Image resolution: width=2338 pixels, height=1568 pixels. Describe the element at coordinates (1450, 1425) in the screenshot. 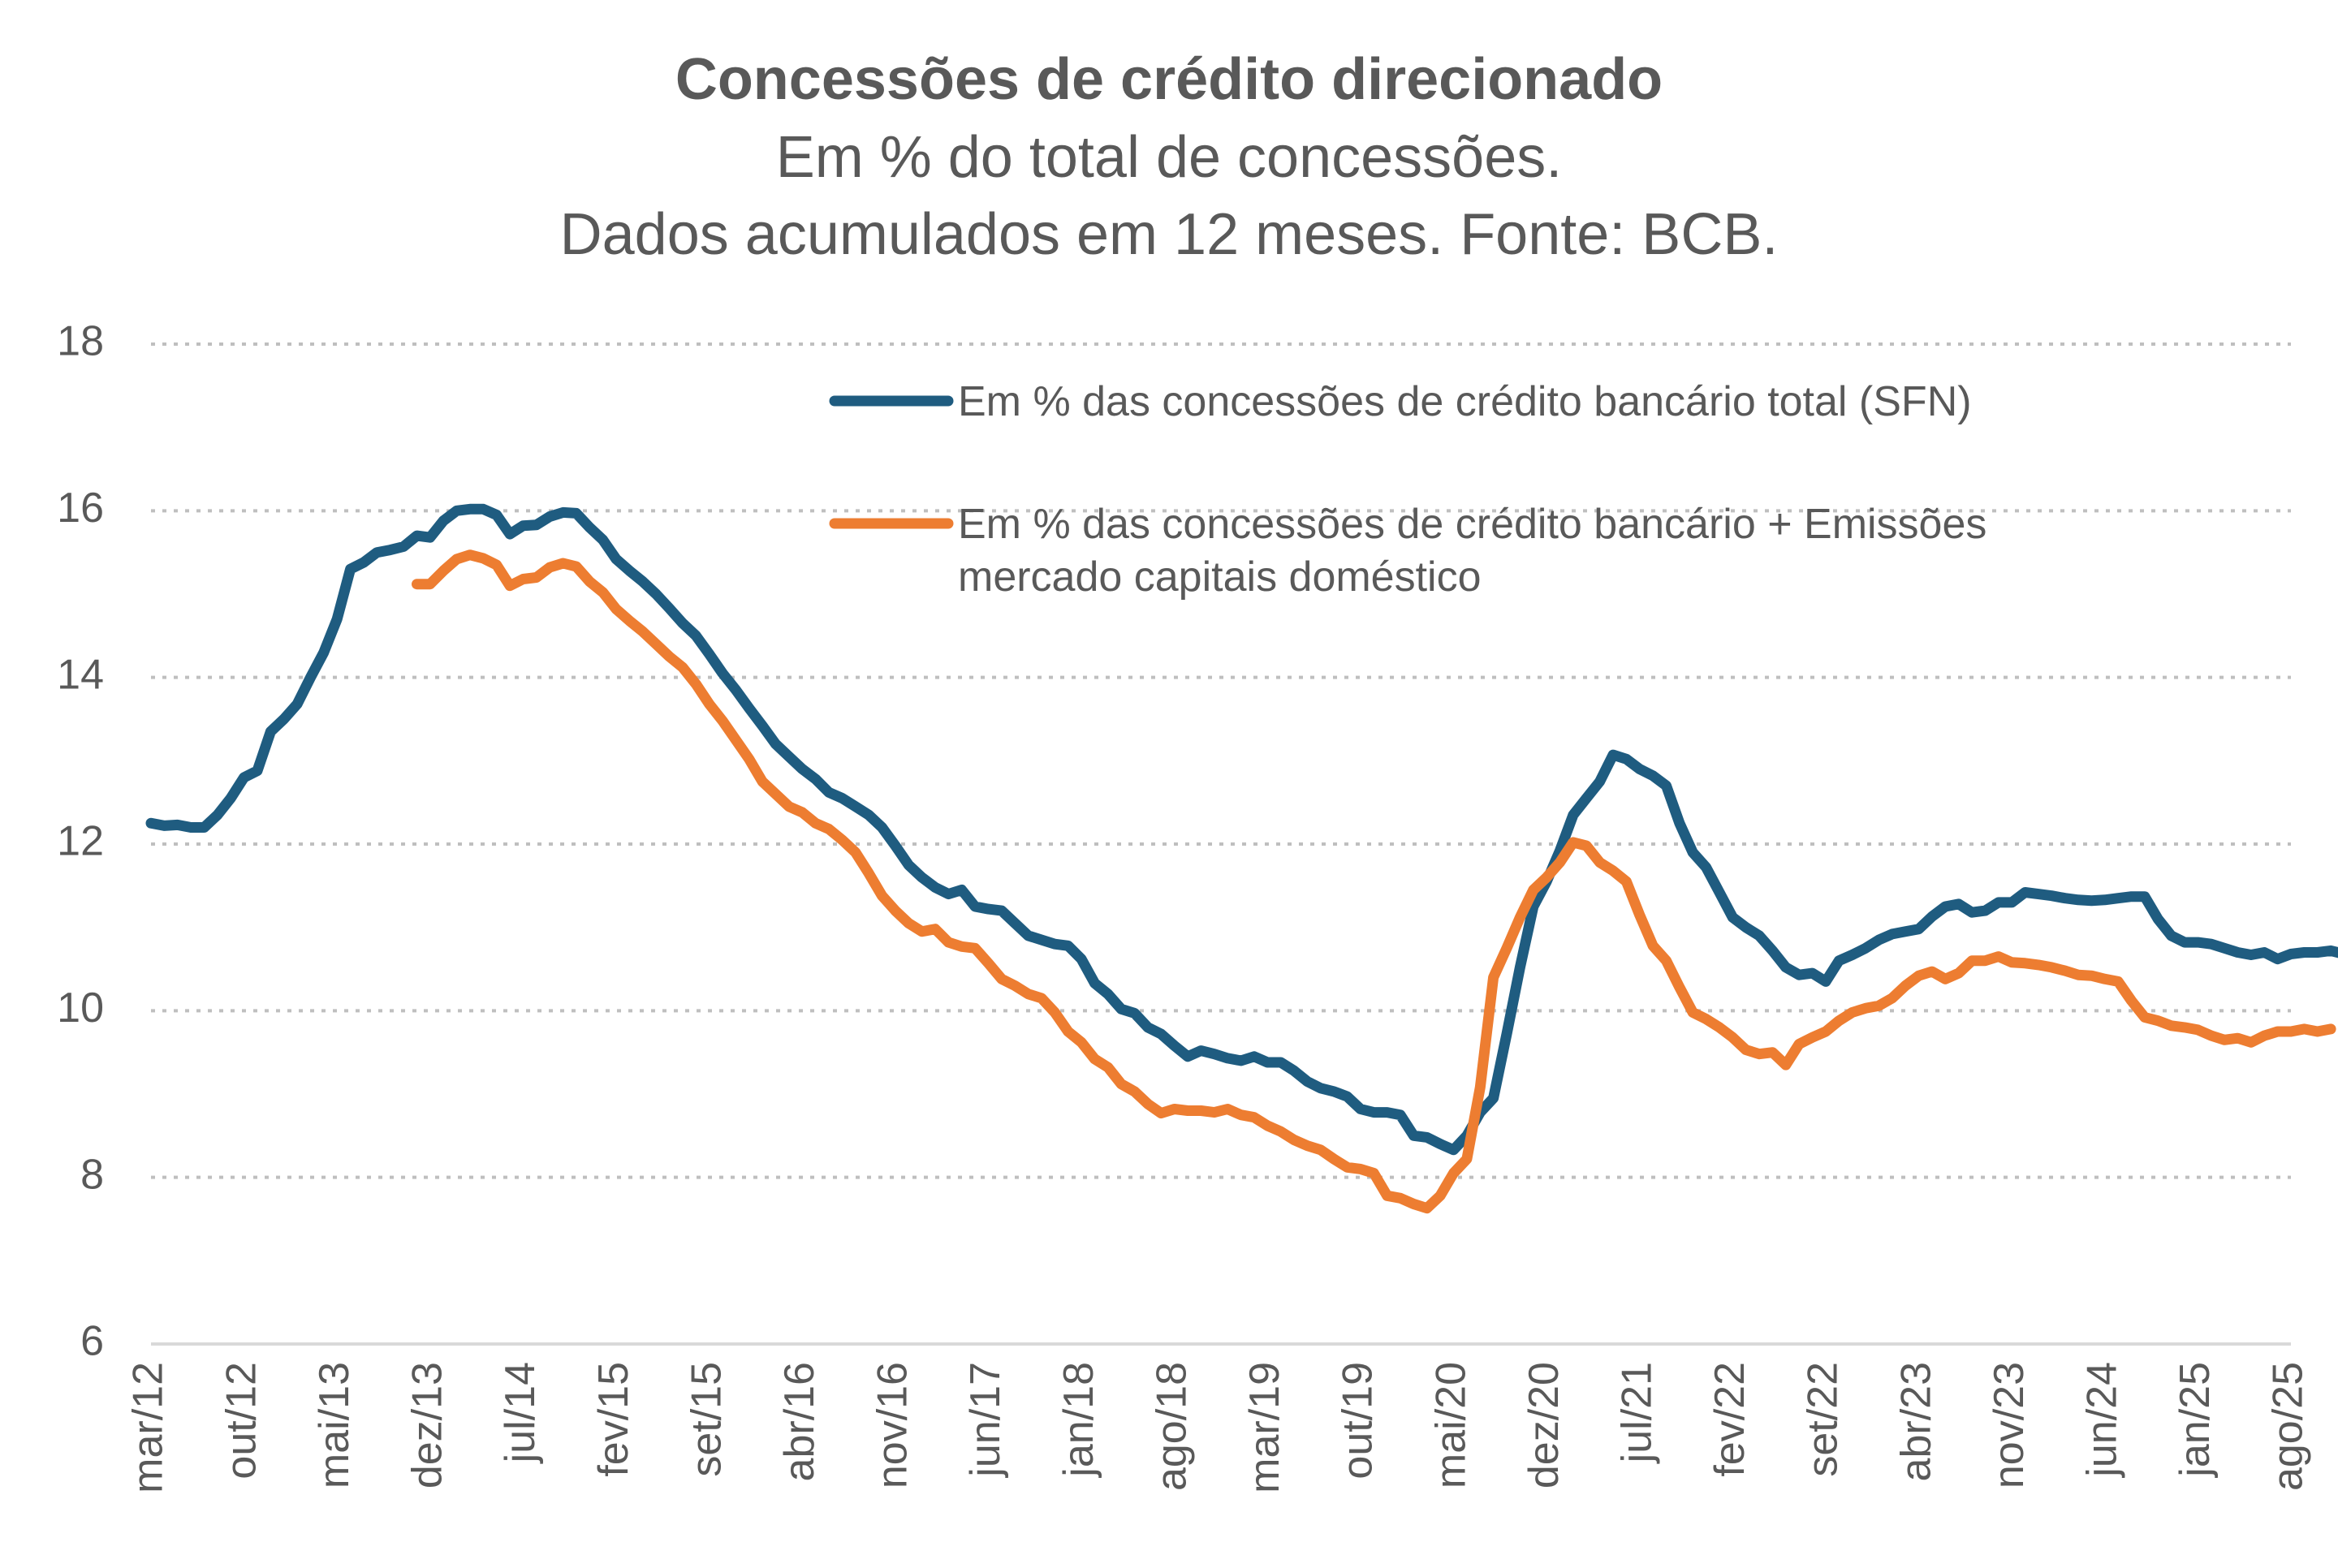

I see `x-tick-label: mai/20` at that location.